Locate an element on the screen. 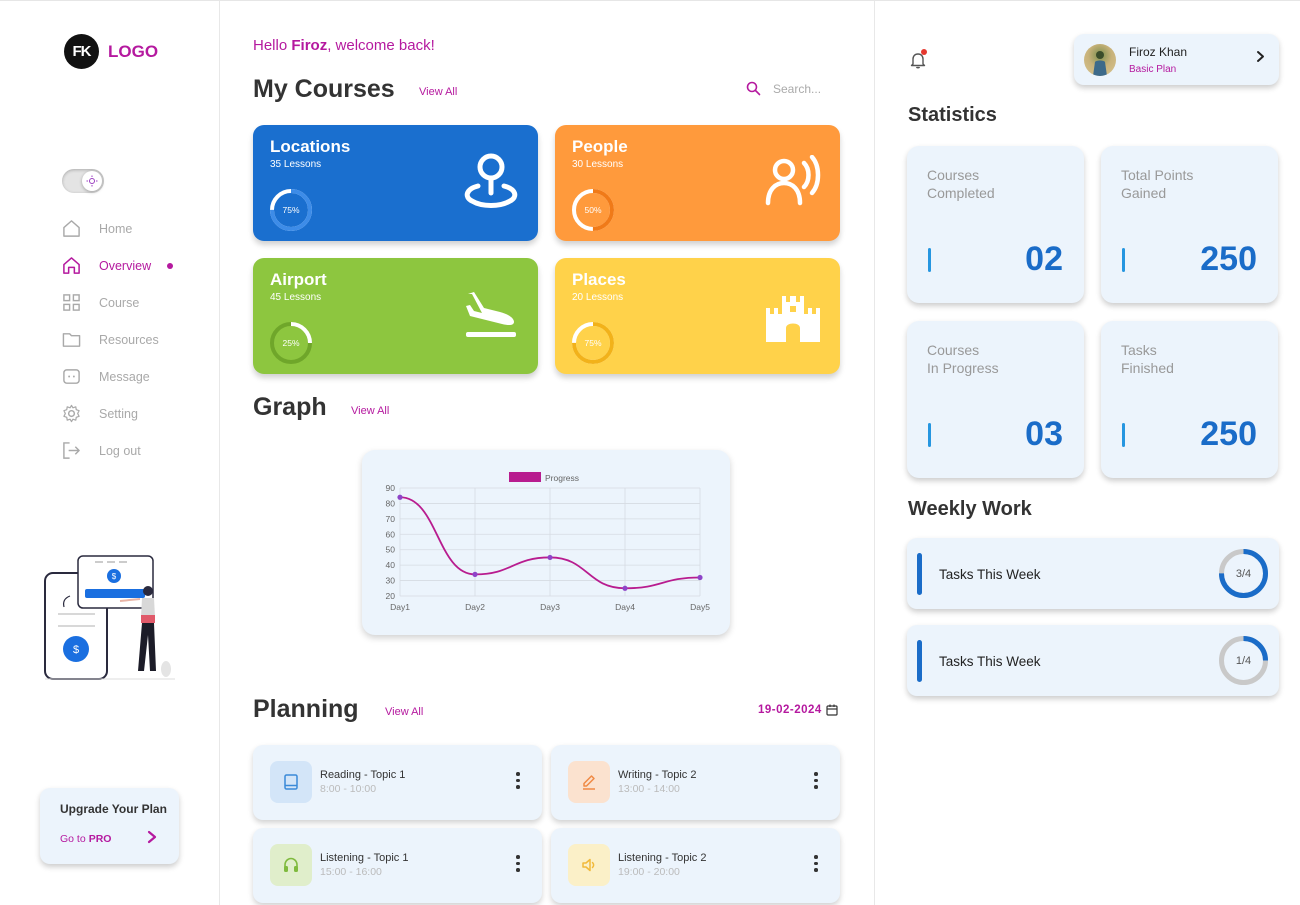 The image size is (1300, 905). theme-toggle is located at coordinates (83, 181).